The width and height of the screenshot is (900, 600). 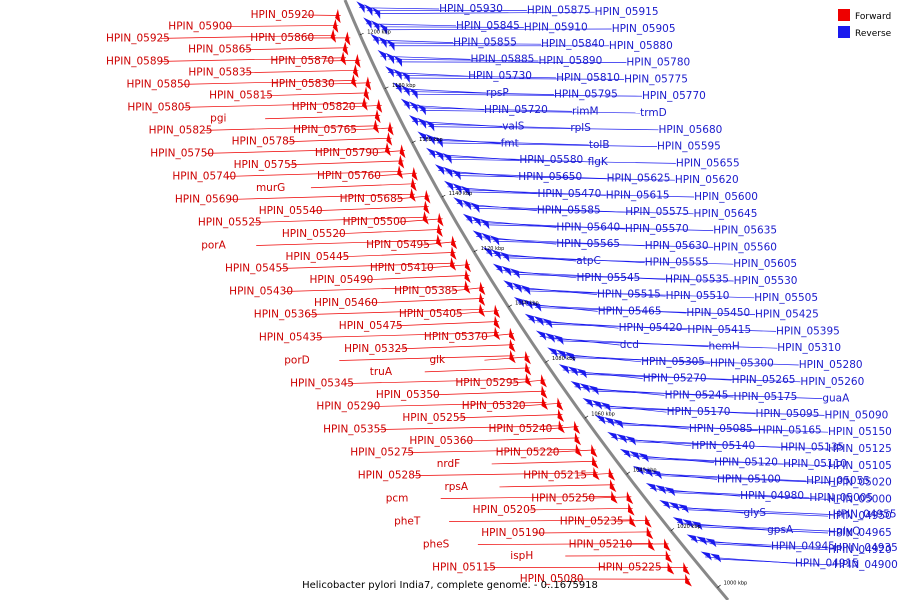 I want to click on gene-label: HPIN_05260, so click(x=832, y=382).